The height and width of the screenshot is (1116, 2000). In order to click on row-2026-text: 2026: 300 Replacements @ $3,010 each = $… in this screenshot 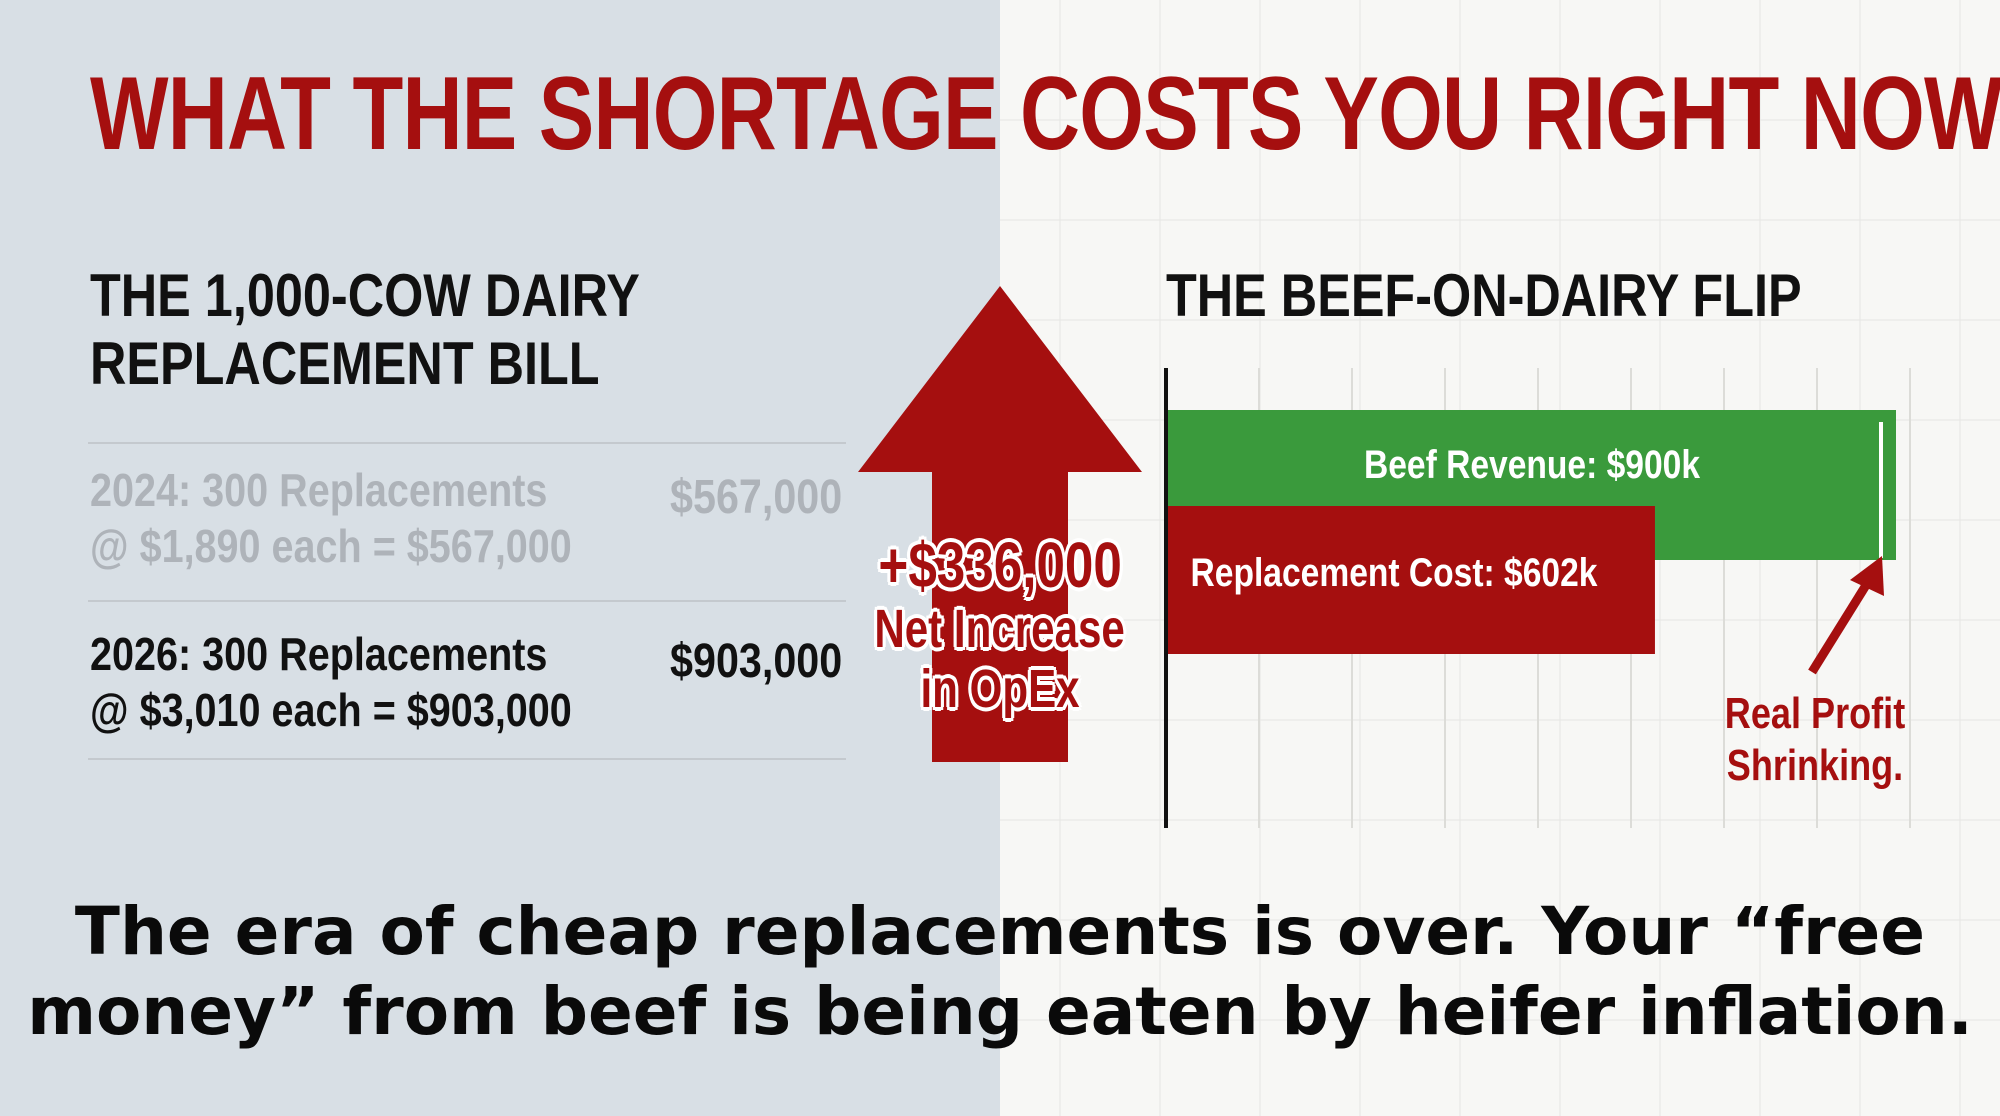, I will do `click(331, 682)`.